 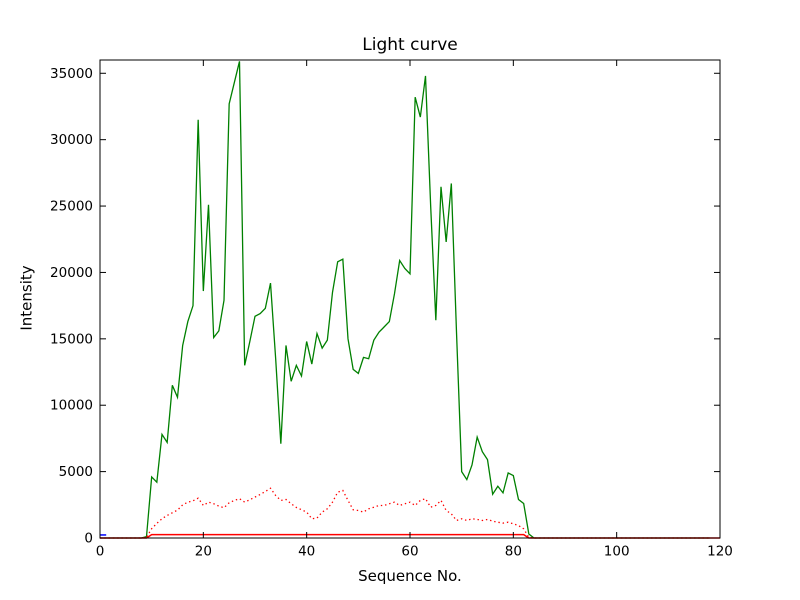 What do you see at coordinates (71, 207) in the screenshot?
I see `y-tick-label: 25000` at bounding box center [71, 207].